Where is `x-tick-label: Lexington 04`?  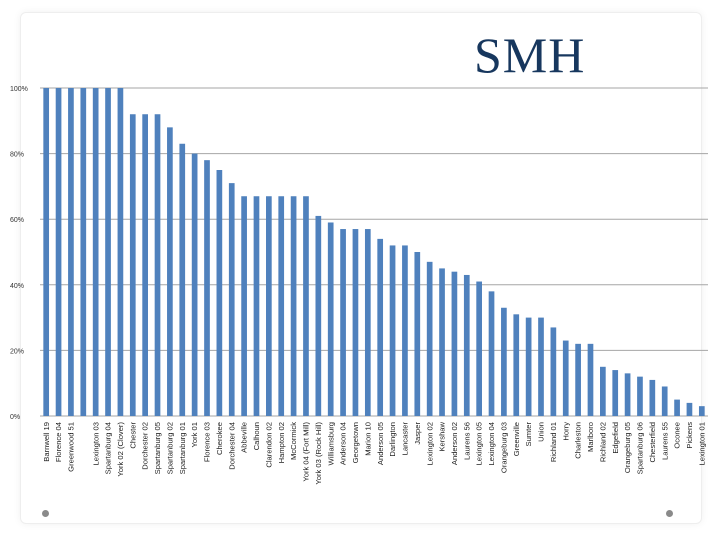
x-tick-label: Lexington 04 is located at coordinates (491, 444).